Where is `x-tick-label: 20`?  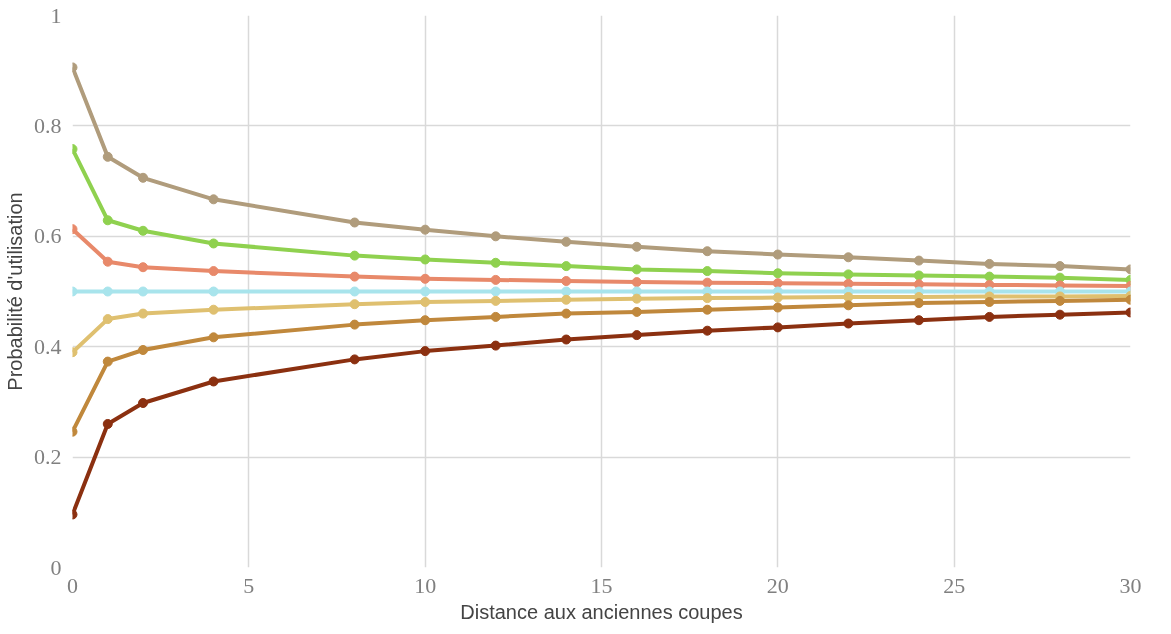 x-tick-label: 20 is located at coordinates (777, 585).